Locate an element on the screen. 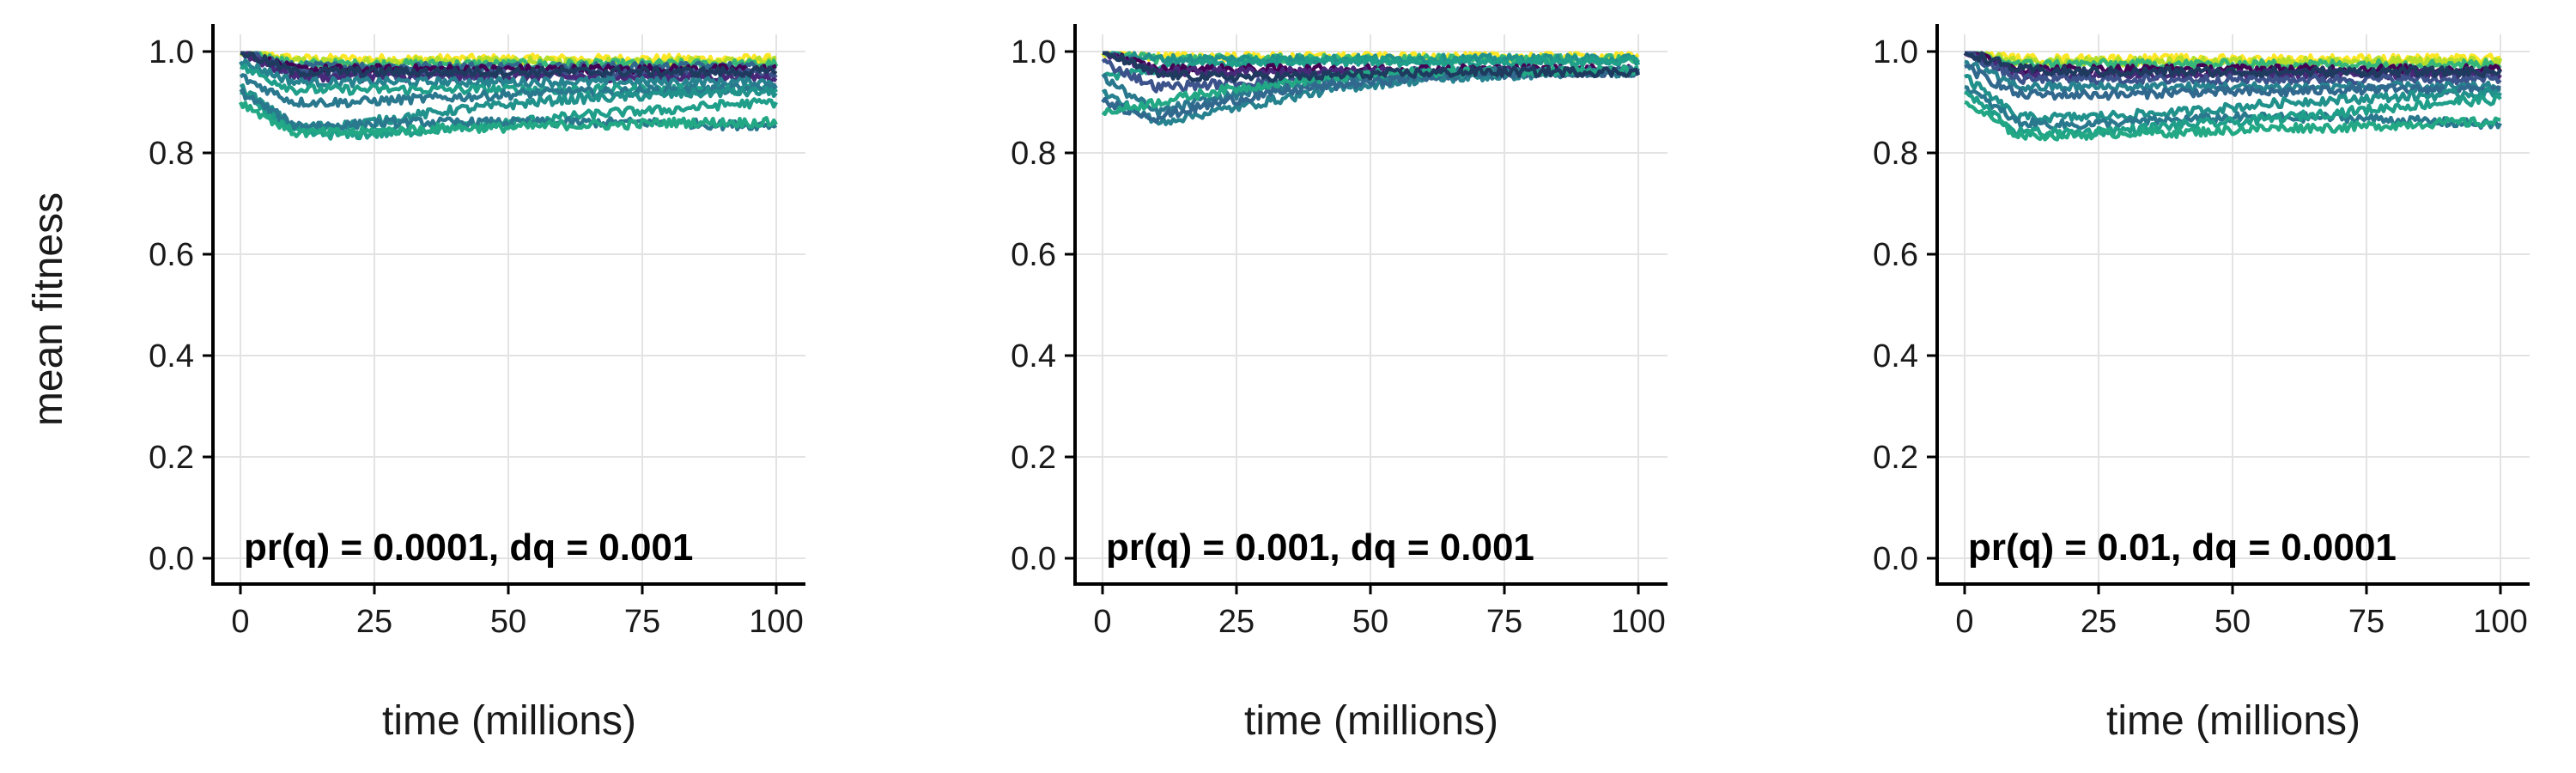 The image size is (2576, 773). y-axis-title: mean fitness is located at coordinates (48, 309).